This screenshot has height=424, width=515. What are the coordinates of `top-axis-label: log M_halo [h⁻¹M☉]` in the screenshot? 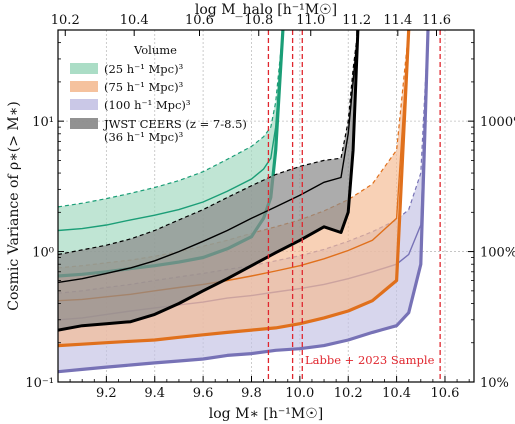 It's located at (266, 10).